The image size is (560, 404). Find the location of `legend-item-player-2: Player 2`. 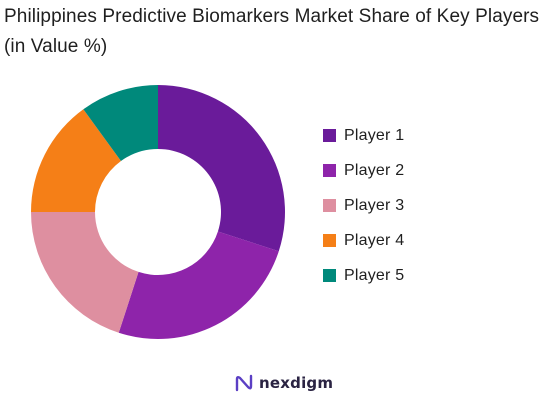

legend-item-player-2: Player 2 is located at coordinates (363, 170).